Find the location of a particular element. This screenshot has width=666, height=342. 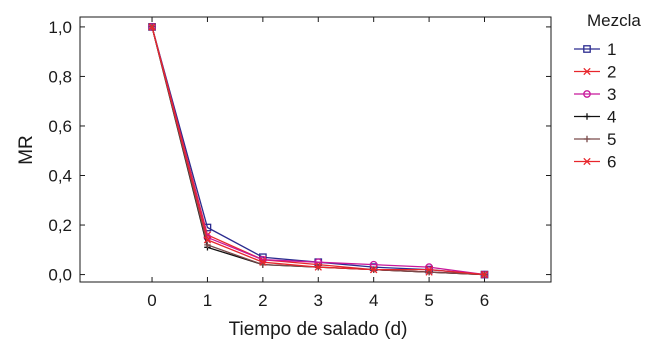

x-tick-label-4: 4 is located at coordinates (373, 300).